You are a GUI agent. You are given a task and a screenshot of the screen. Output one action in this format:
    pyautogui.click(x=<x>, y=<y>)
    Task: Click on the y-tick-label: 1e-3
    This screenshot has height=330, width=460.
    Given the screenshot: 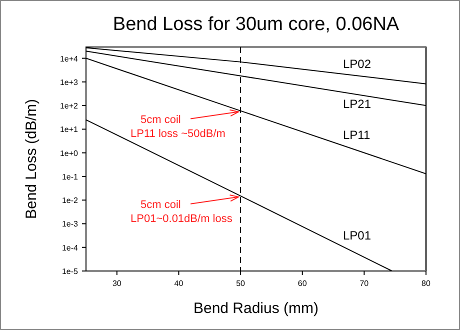 What is the action you would take?
    pyautogui.click(x=70, y=224)
    